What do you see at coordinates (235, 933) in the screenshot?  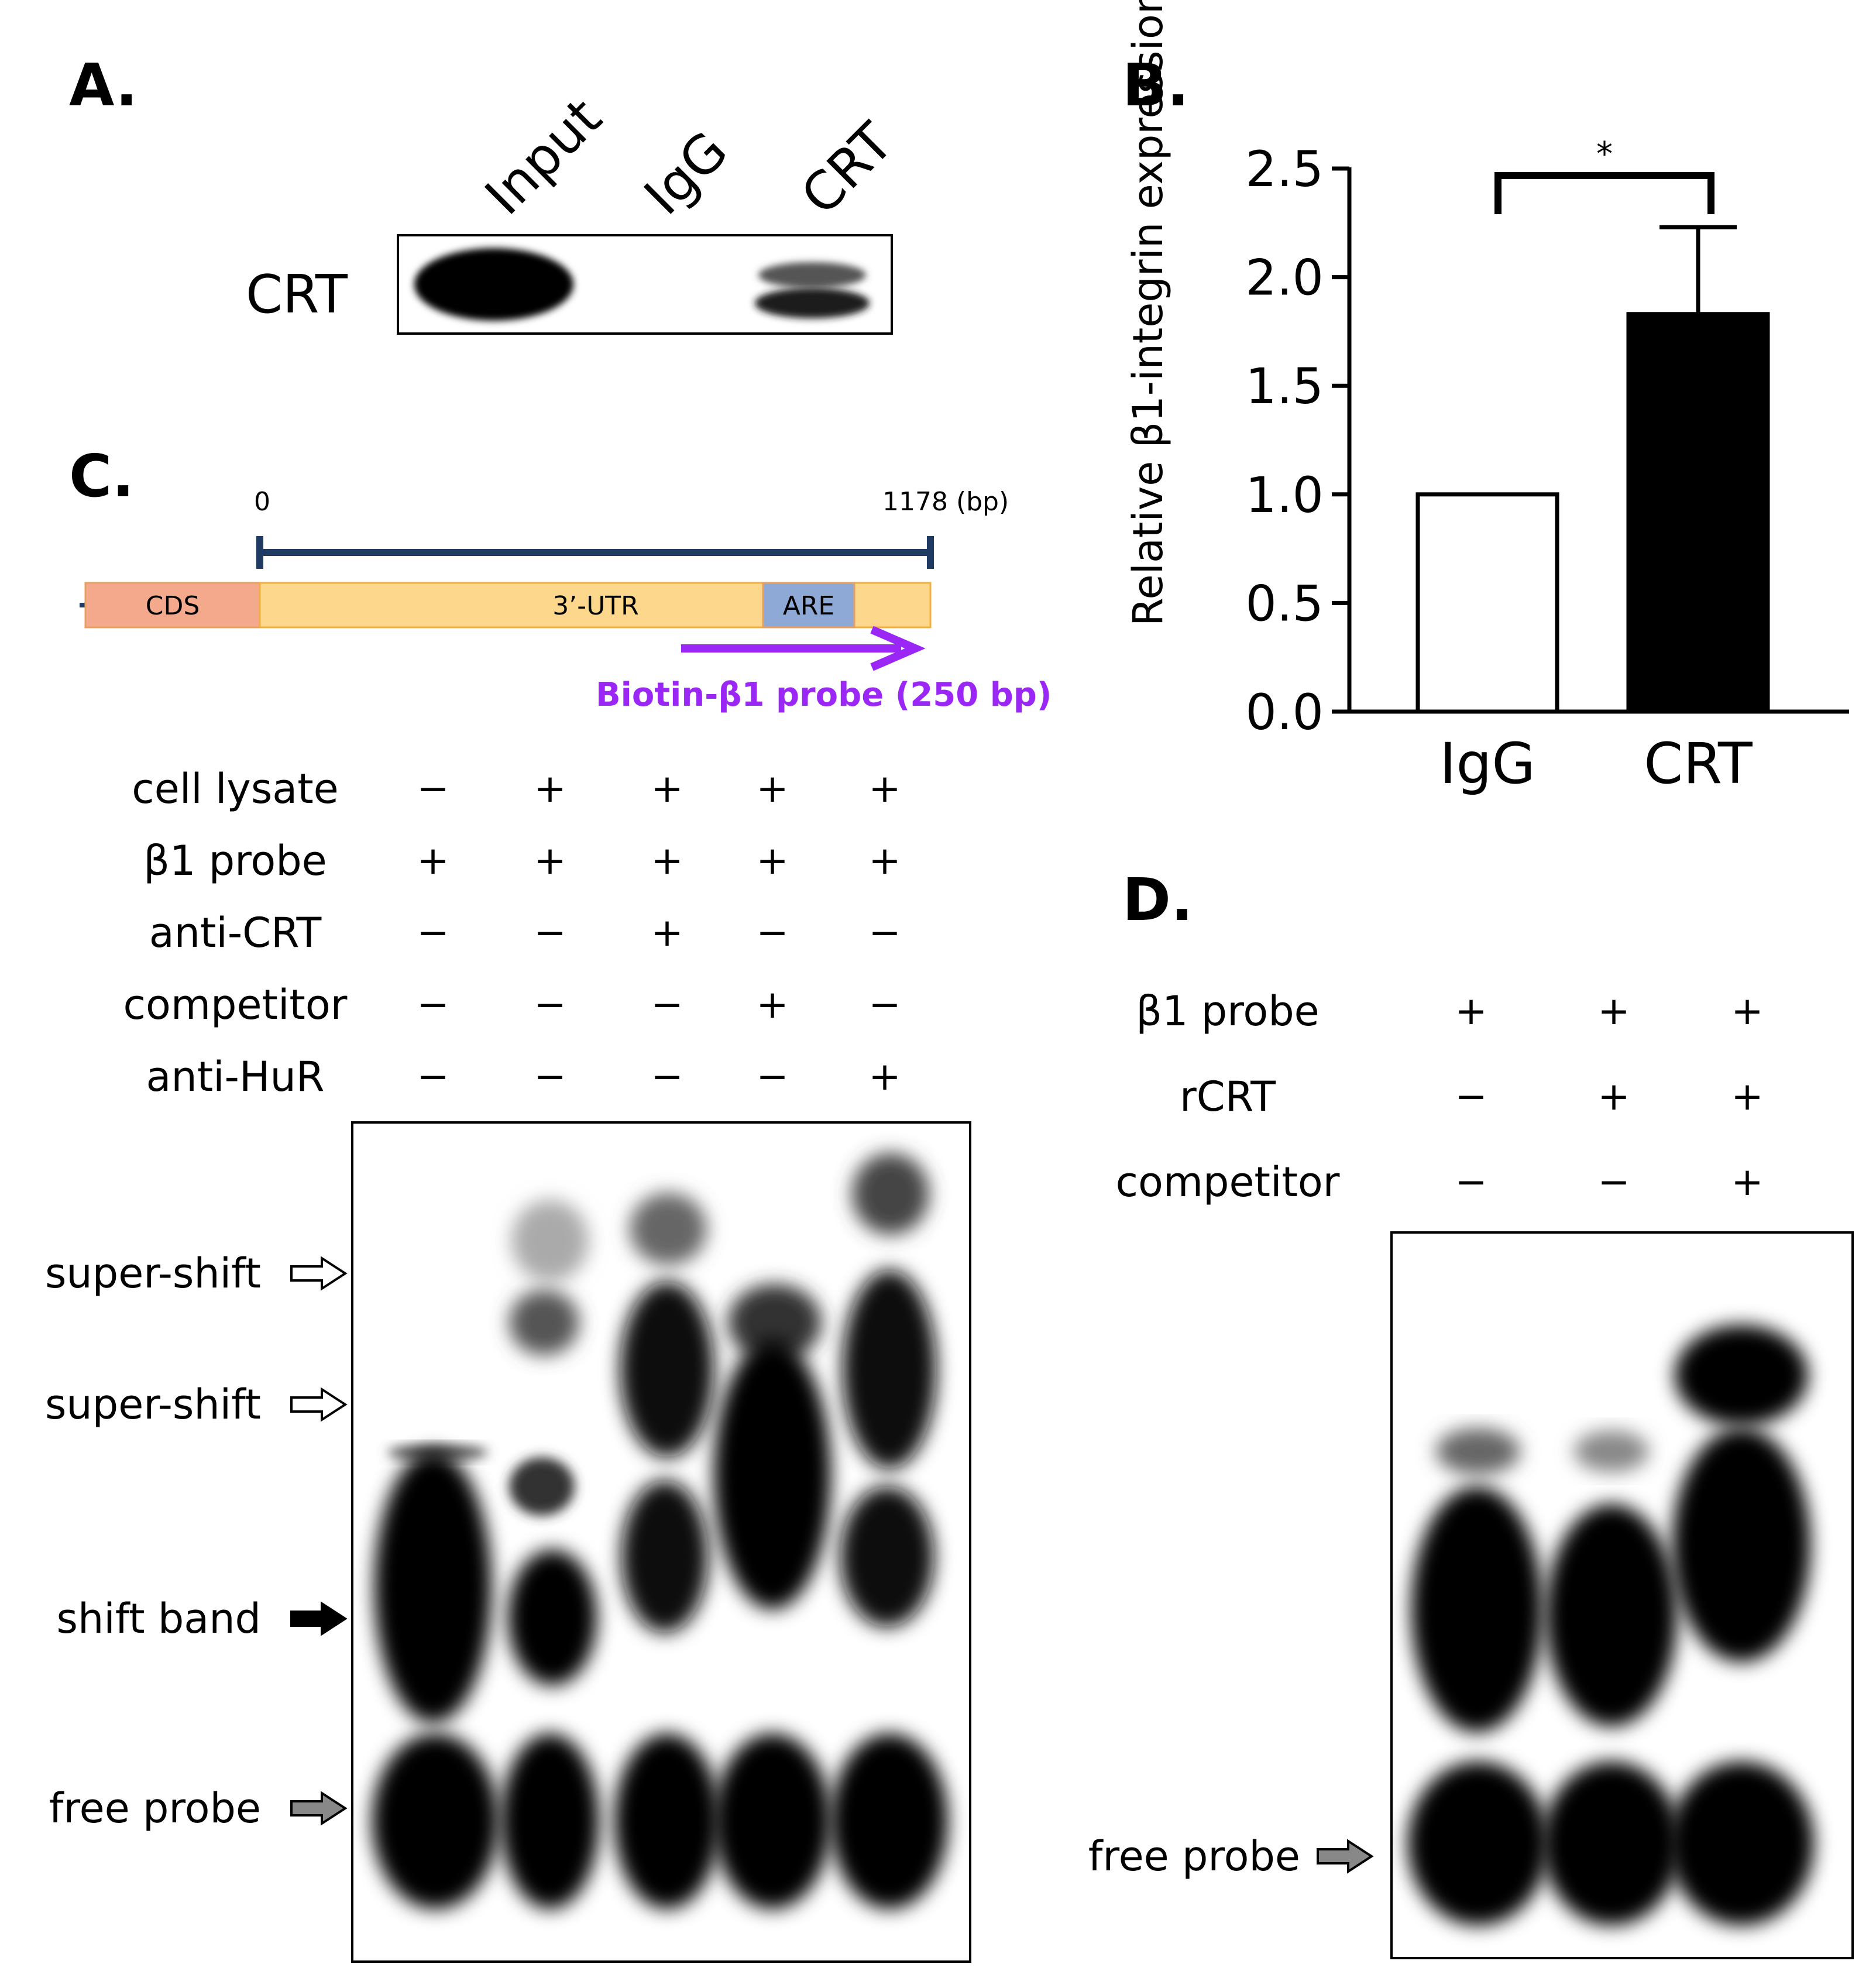 I see `condition-label: anti-CRT` at bounding box center [235, 933].